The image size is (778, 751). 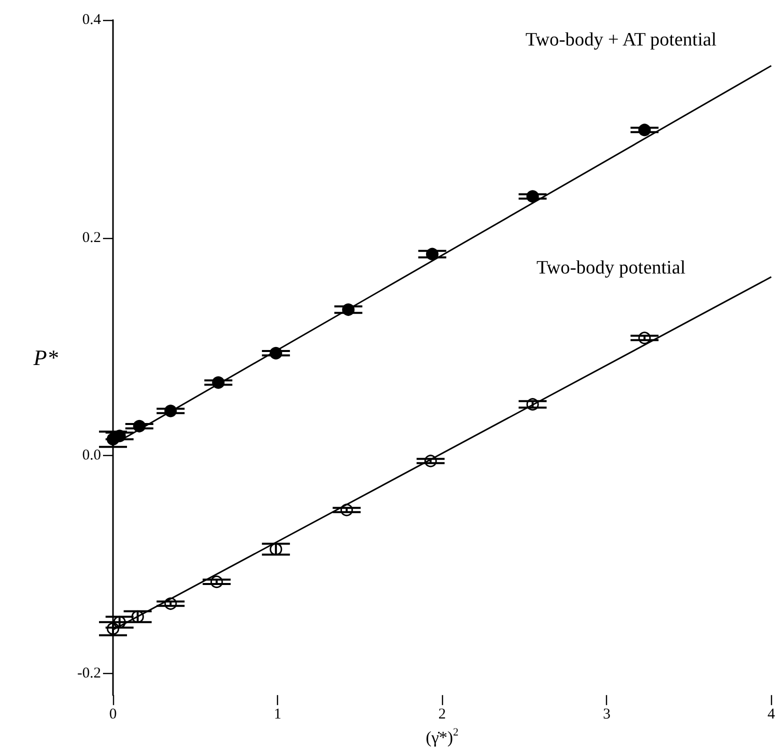 I want to click on y-tick-label: 0.0, so click(x=91, y=456).